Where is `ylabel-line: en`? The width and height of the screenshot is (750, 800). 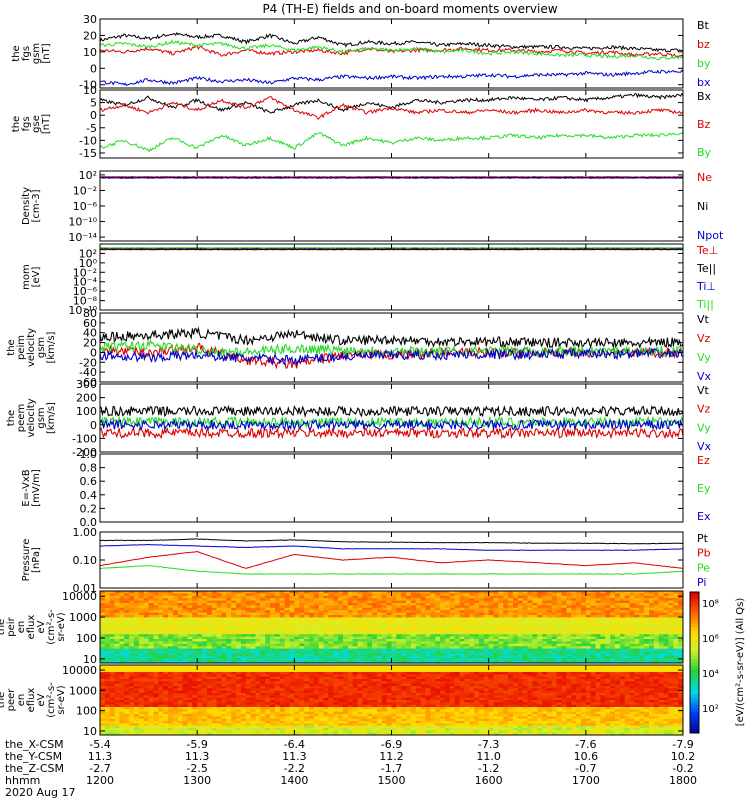 ylabel-line: en is located at coordinates (21, 627).